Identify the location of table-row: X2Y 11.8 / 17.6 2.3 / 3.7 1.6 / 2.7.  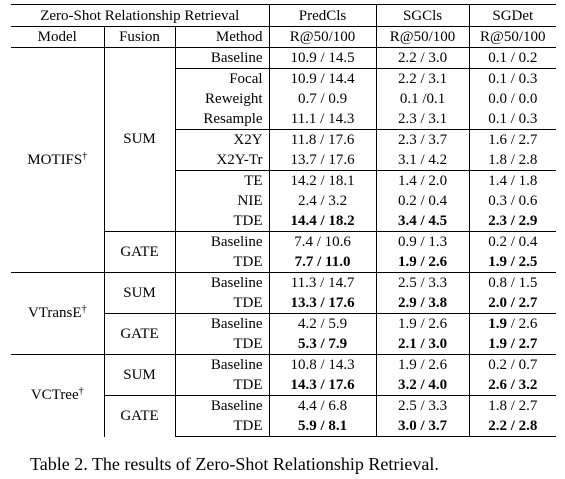
(284, 139).